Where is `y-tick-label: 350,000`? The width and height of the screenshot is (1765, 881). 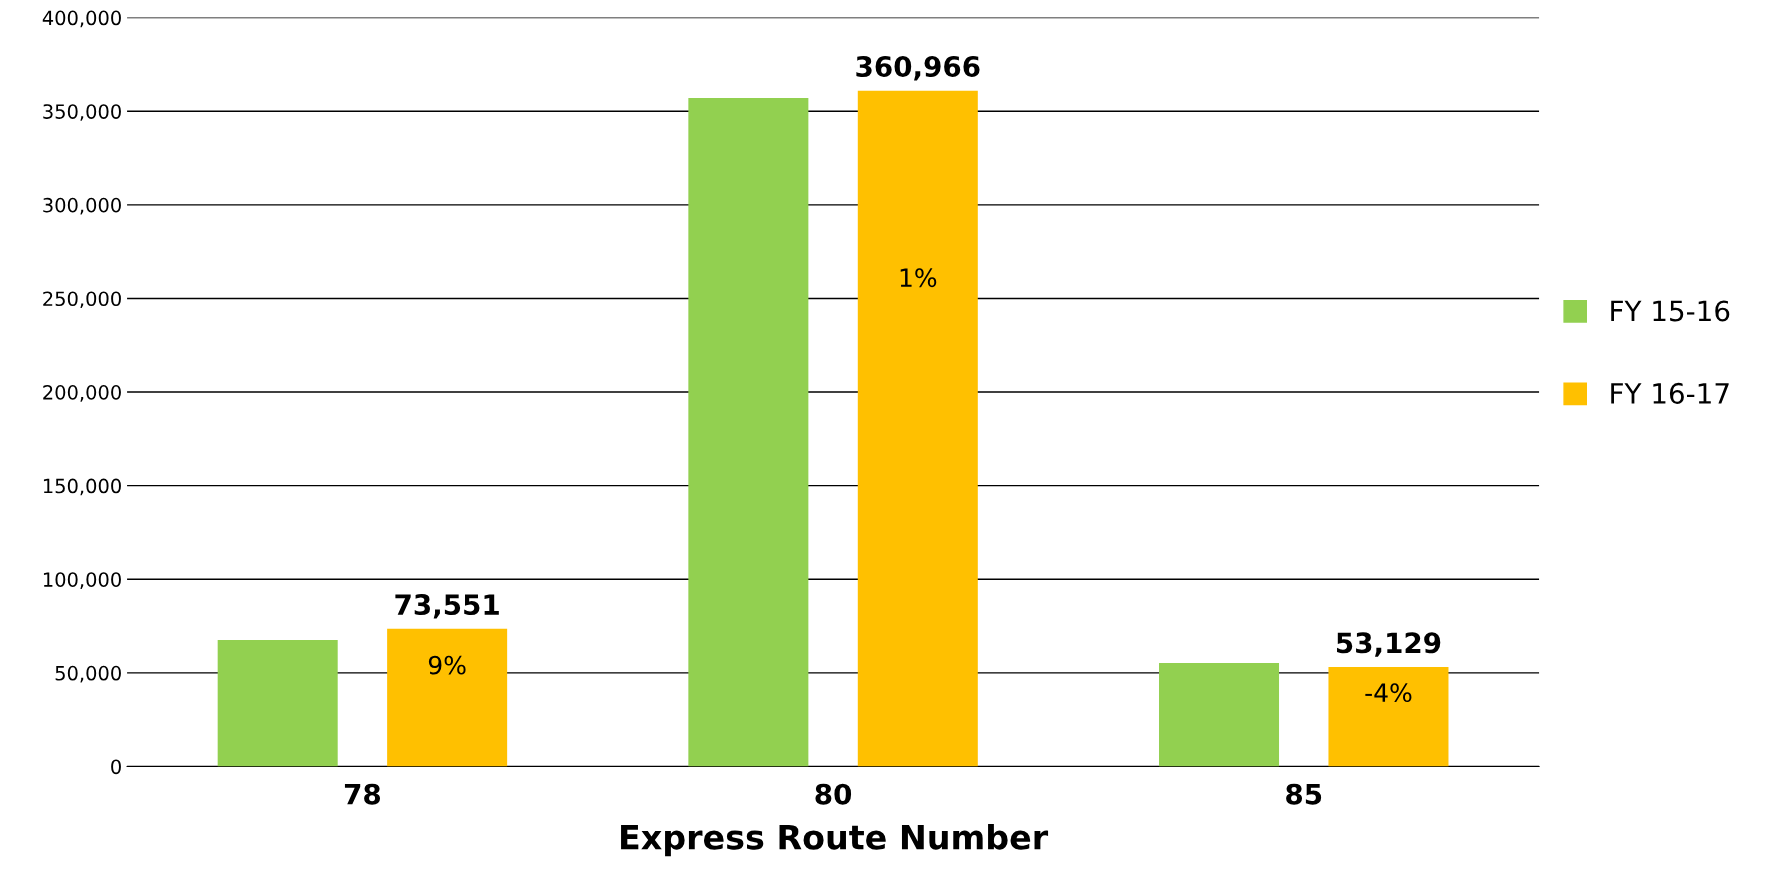 y-tick-label: 350,000 is located at coordinates (82, 112).